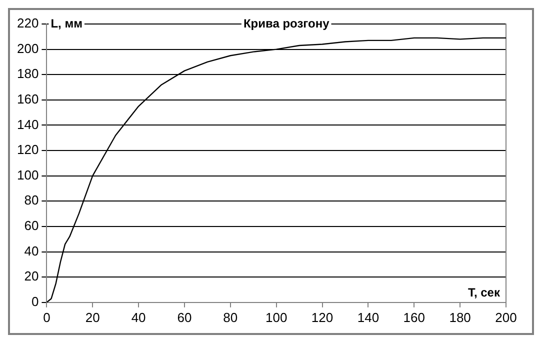 The width and height of the screenshot is (540, 341). What do you see at coordinates (35, 301) in the screenshot?
I see `y-tick-label: 0` at bounding box center [35, 301].